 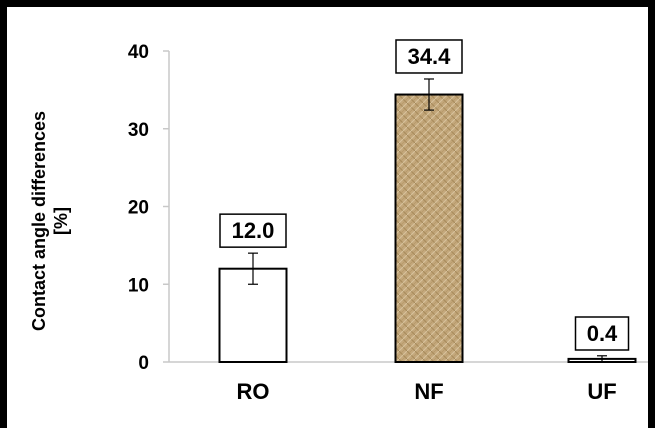 What do you see at coordinates (39, 221) in the screenshot?
I see `y-axis-title-line-1: Contact angle differences` at bounding box center [39, 221].